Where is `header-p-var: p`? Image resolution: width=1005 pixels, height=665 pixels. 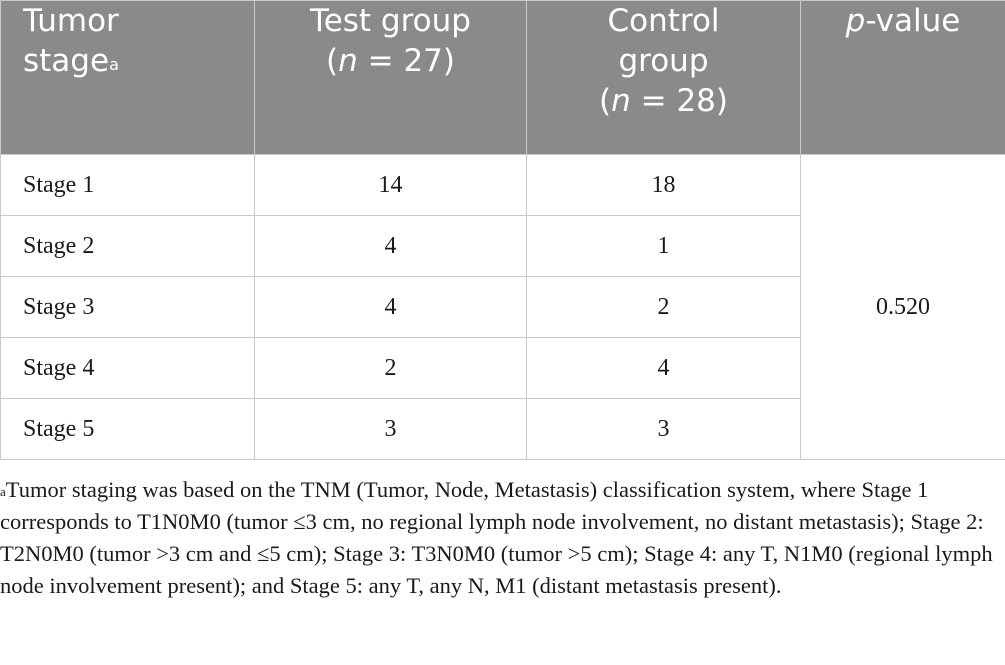 header-p-var: p is located at coordinates (855, 21).